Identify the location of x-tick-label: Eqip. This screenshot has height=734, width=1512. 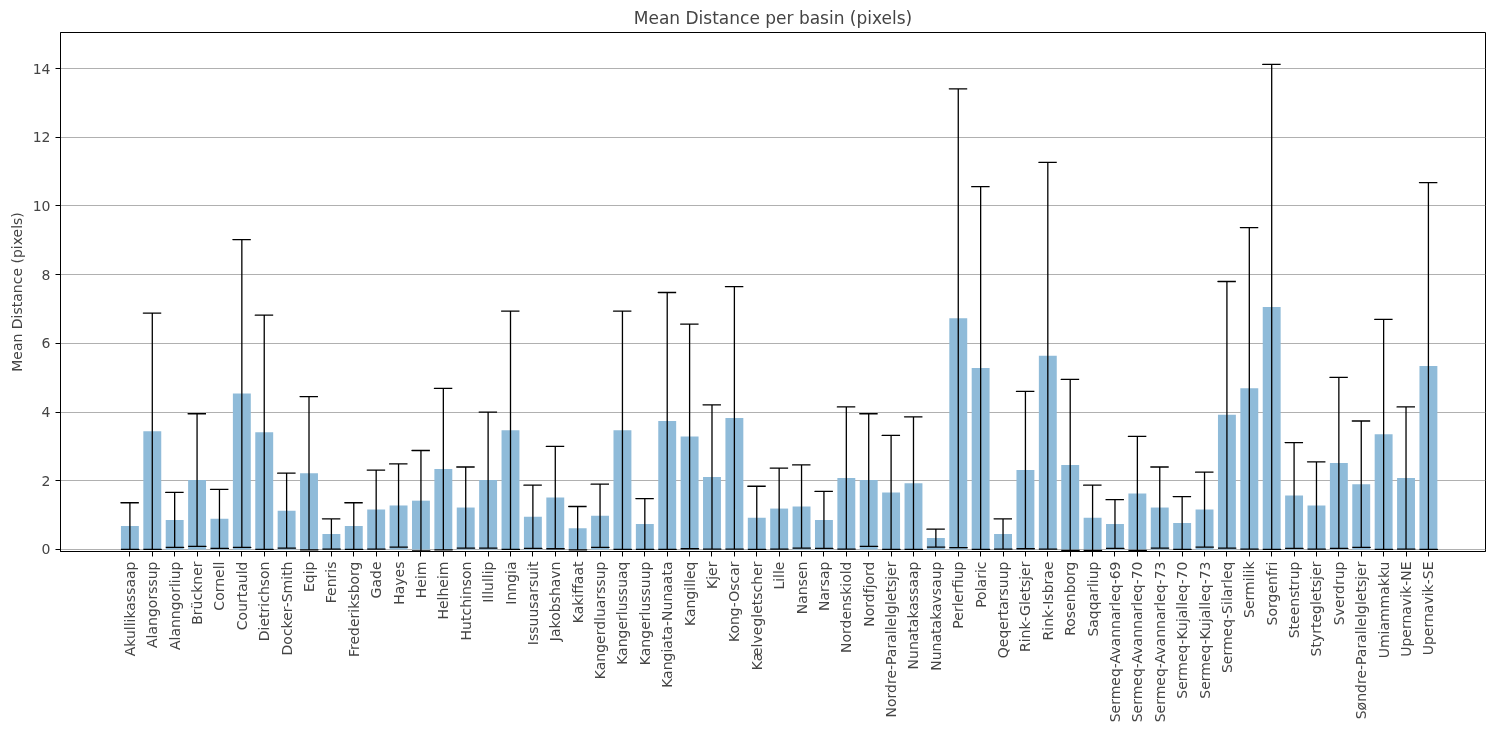
(309, 577).